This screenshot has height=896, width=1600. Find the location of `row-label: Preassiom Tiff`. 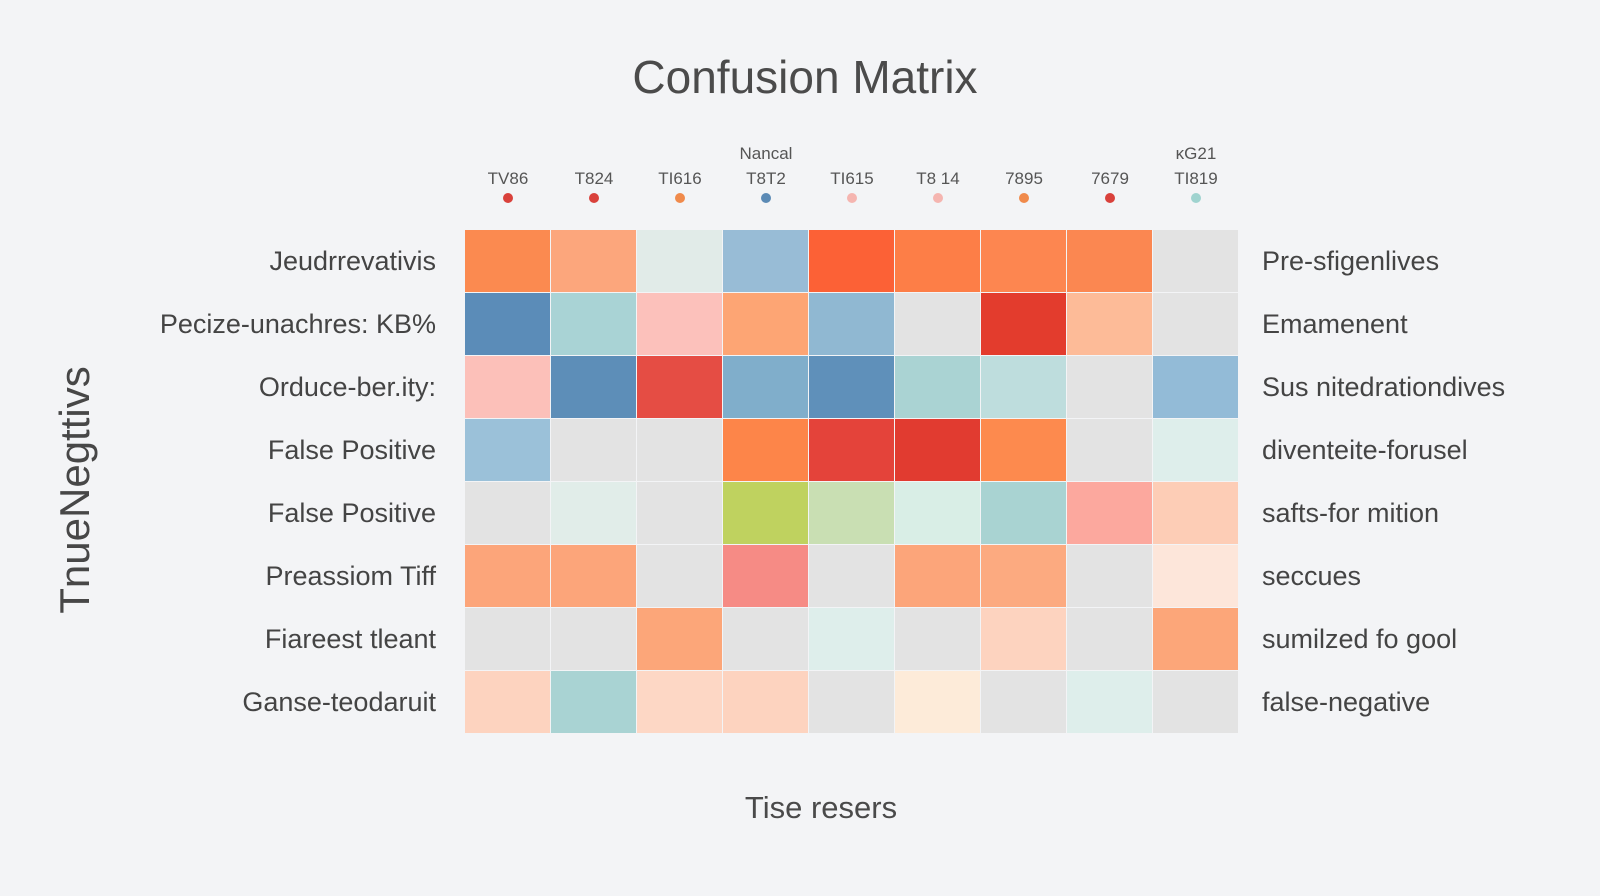

row-label: Preassiom Tiff is located at coordinates (350, 576).